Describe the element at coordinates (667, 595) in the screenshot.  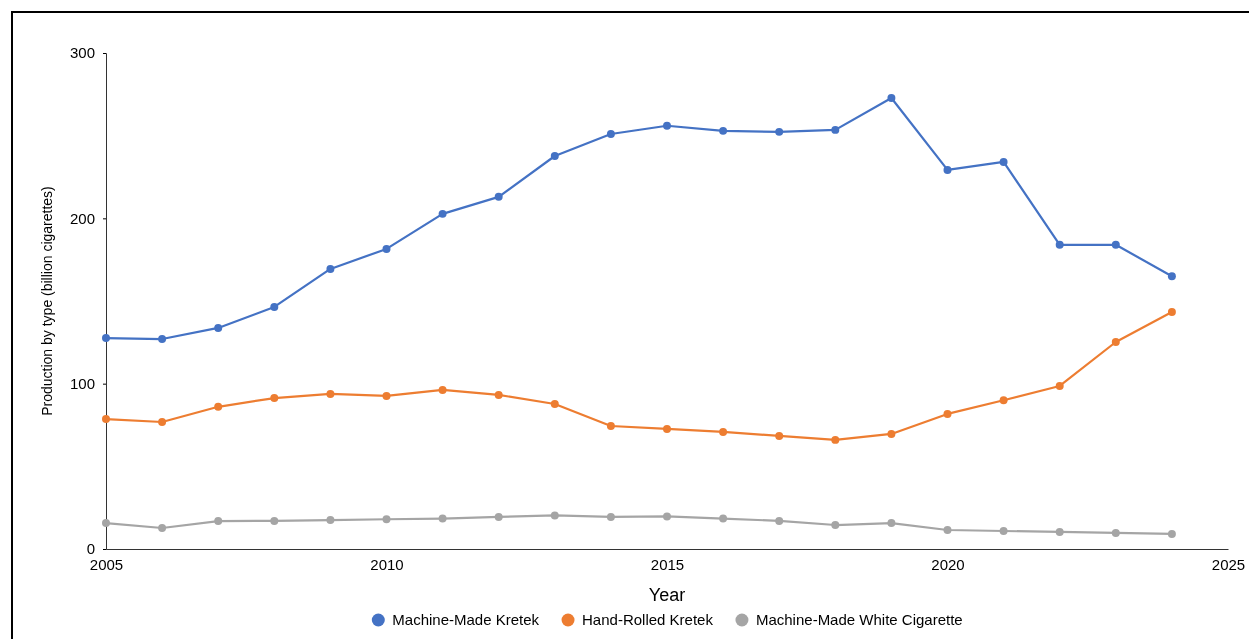
I see `x-axis-title: Year` at that location.